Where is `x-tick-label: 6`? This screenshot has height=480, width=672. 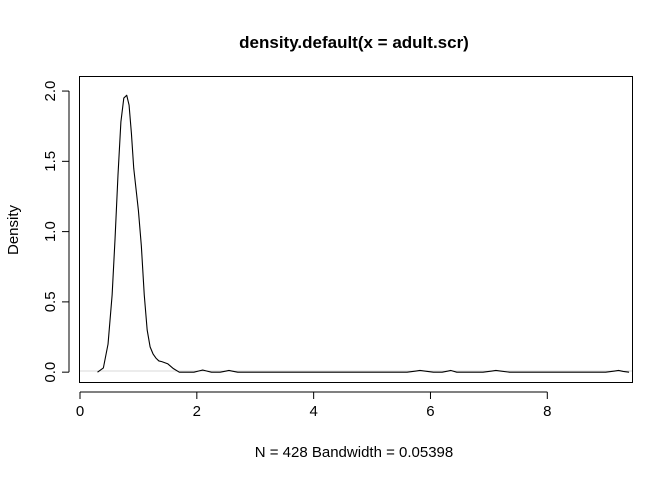 x-tick-label: 6 is located at coordinates (430, 411).